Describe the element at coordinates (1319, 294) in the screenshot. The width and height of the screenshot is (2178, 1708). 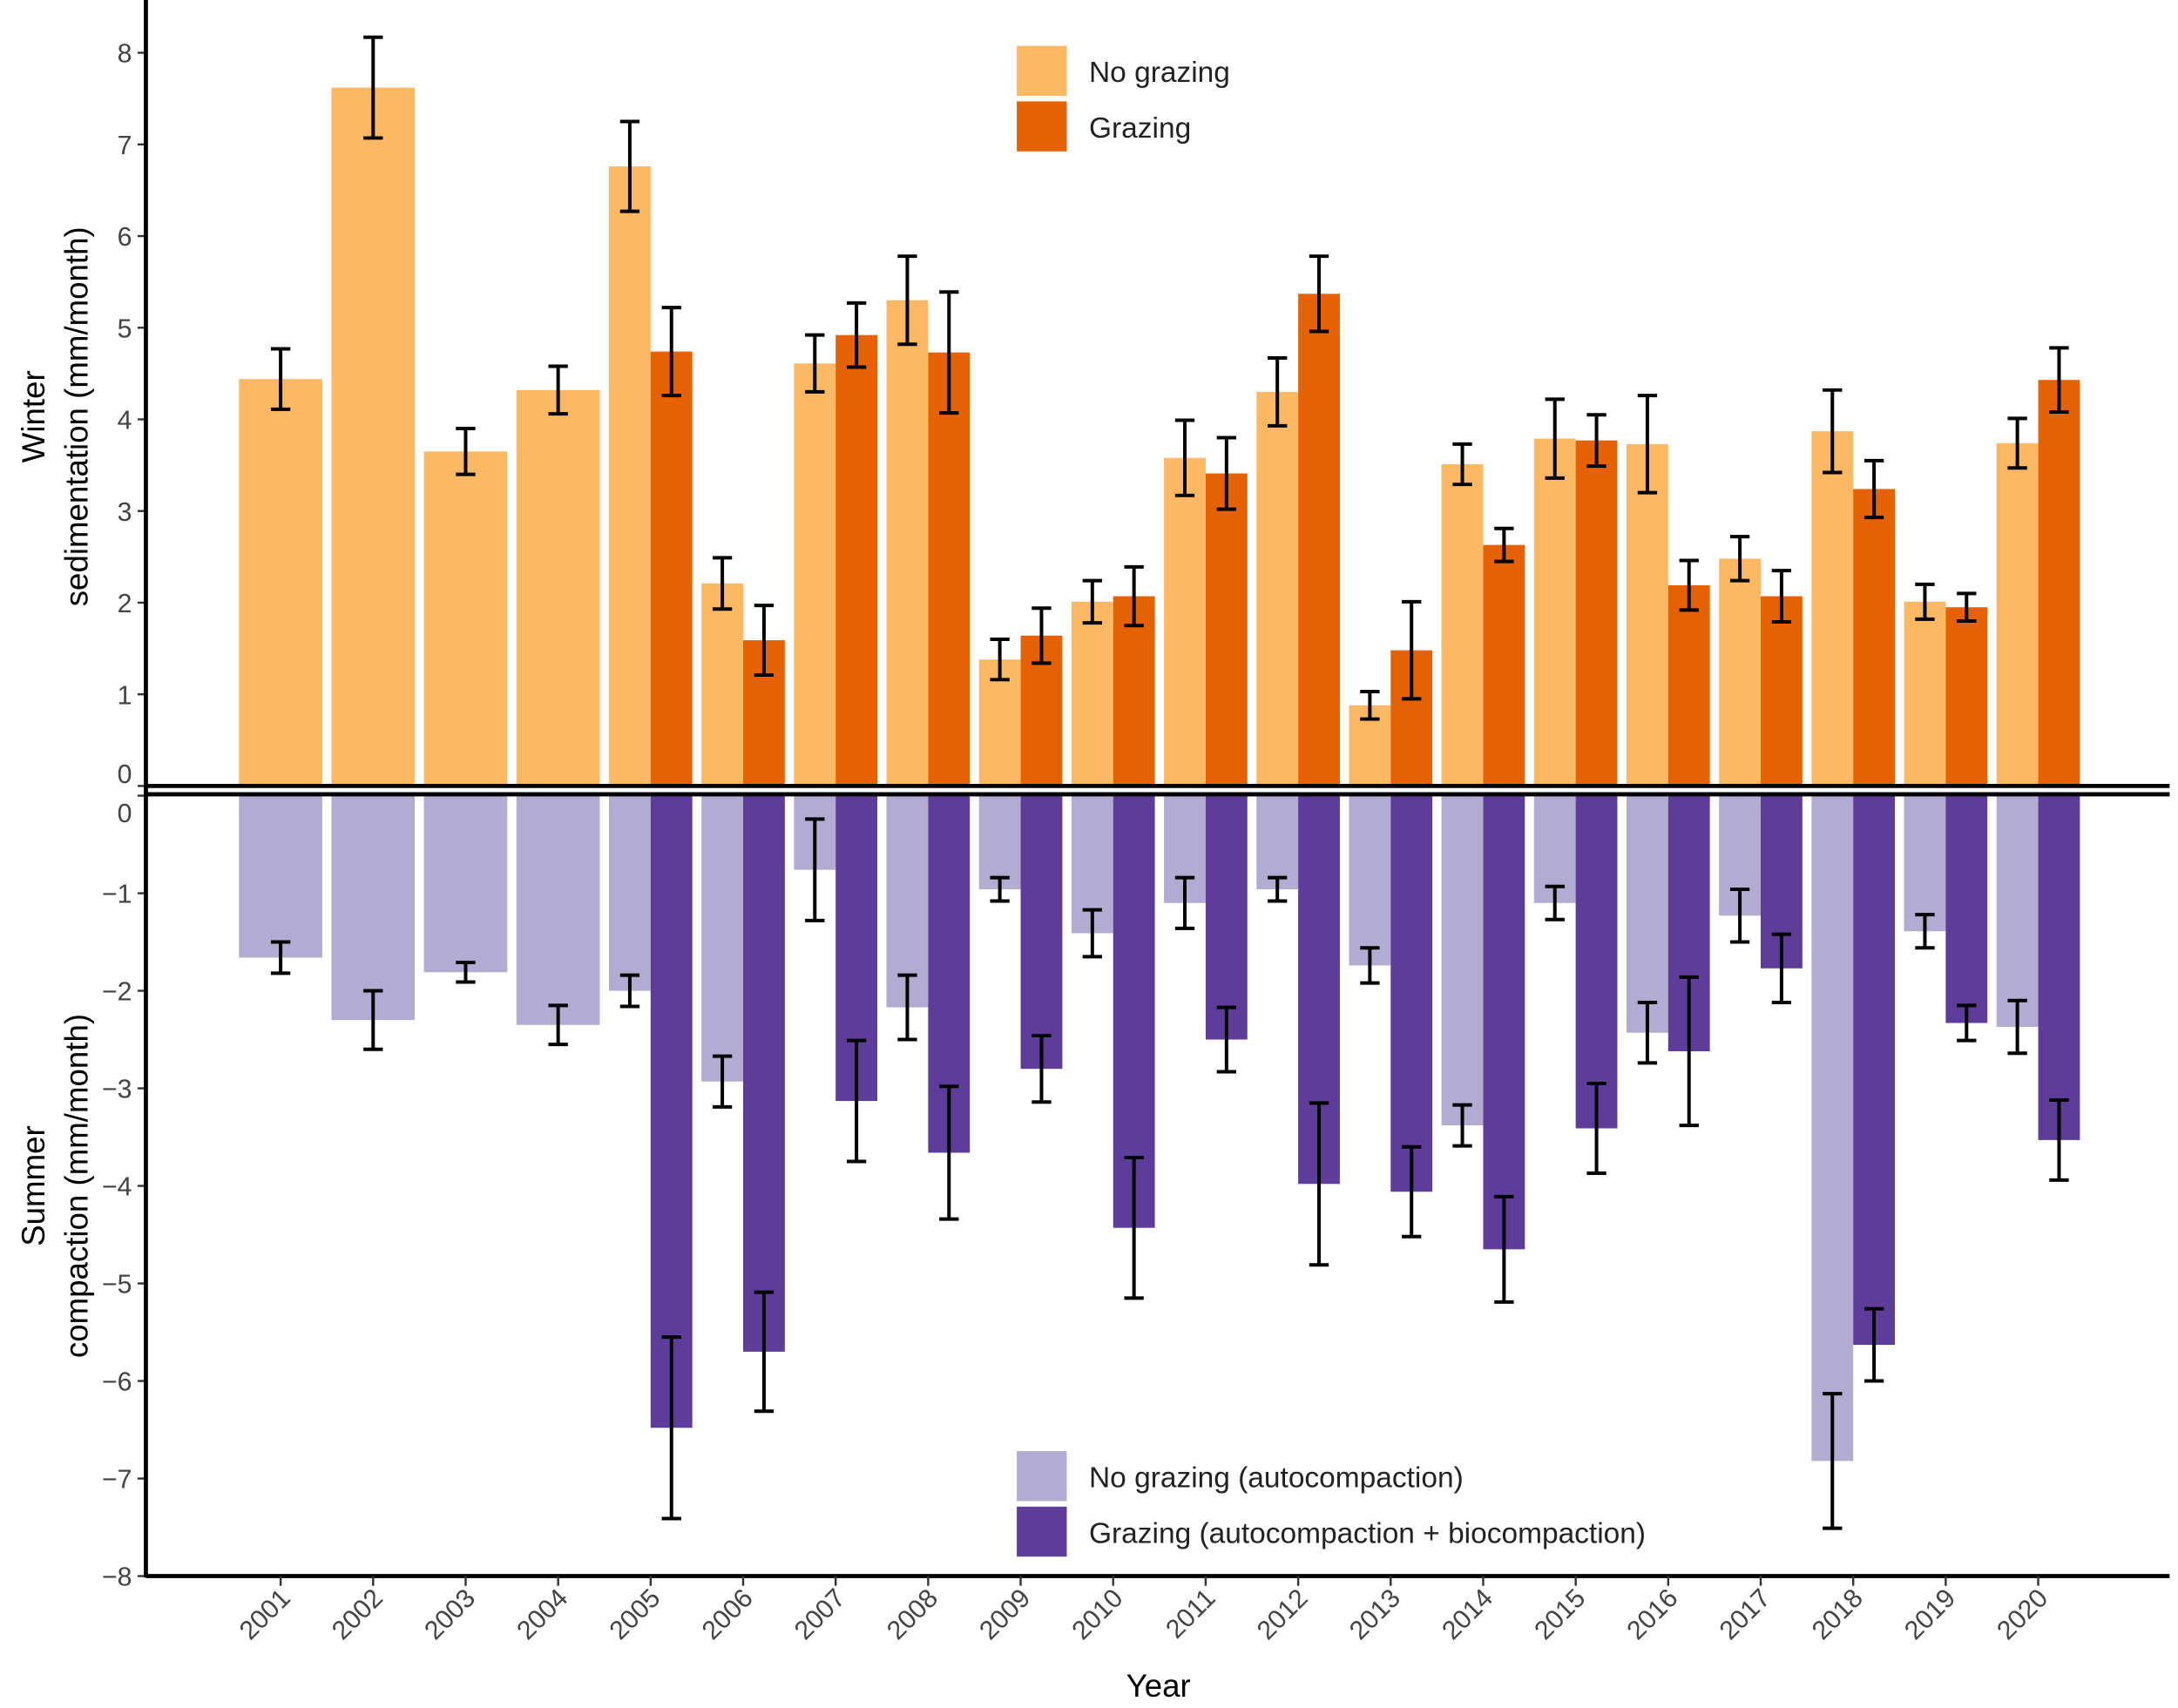
I see `error-bar-winter-grazing-2012` at that location.